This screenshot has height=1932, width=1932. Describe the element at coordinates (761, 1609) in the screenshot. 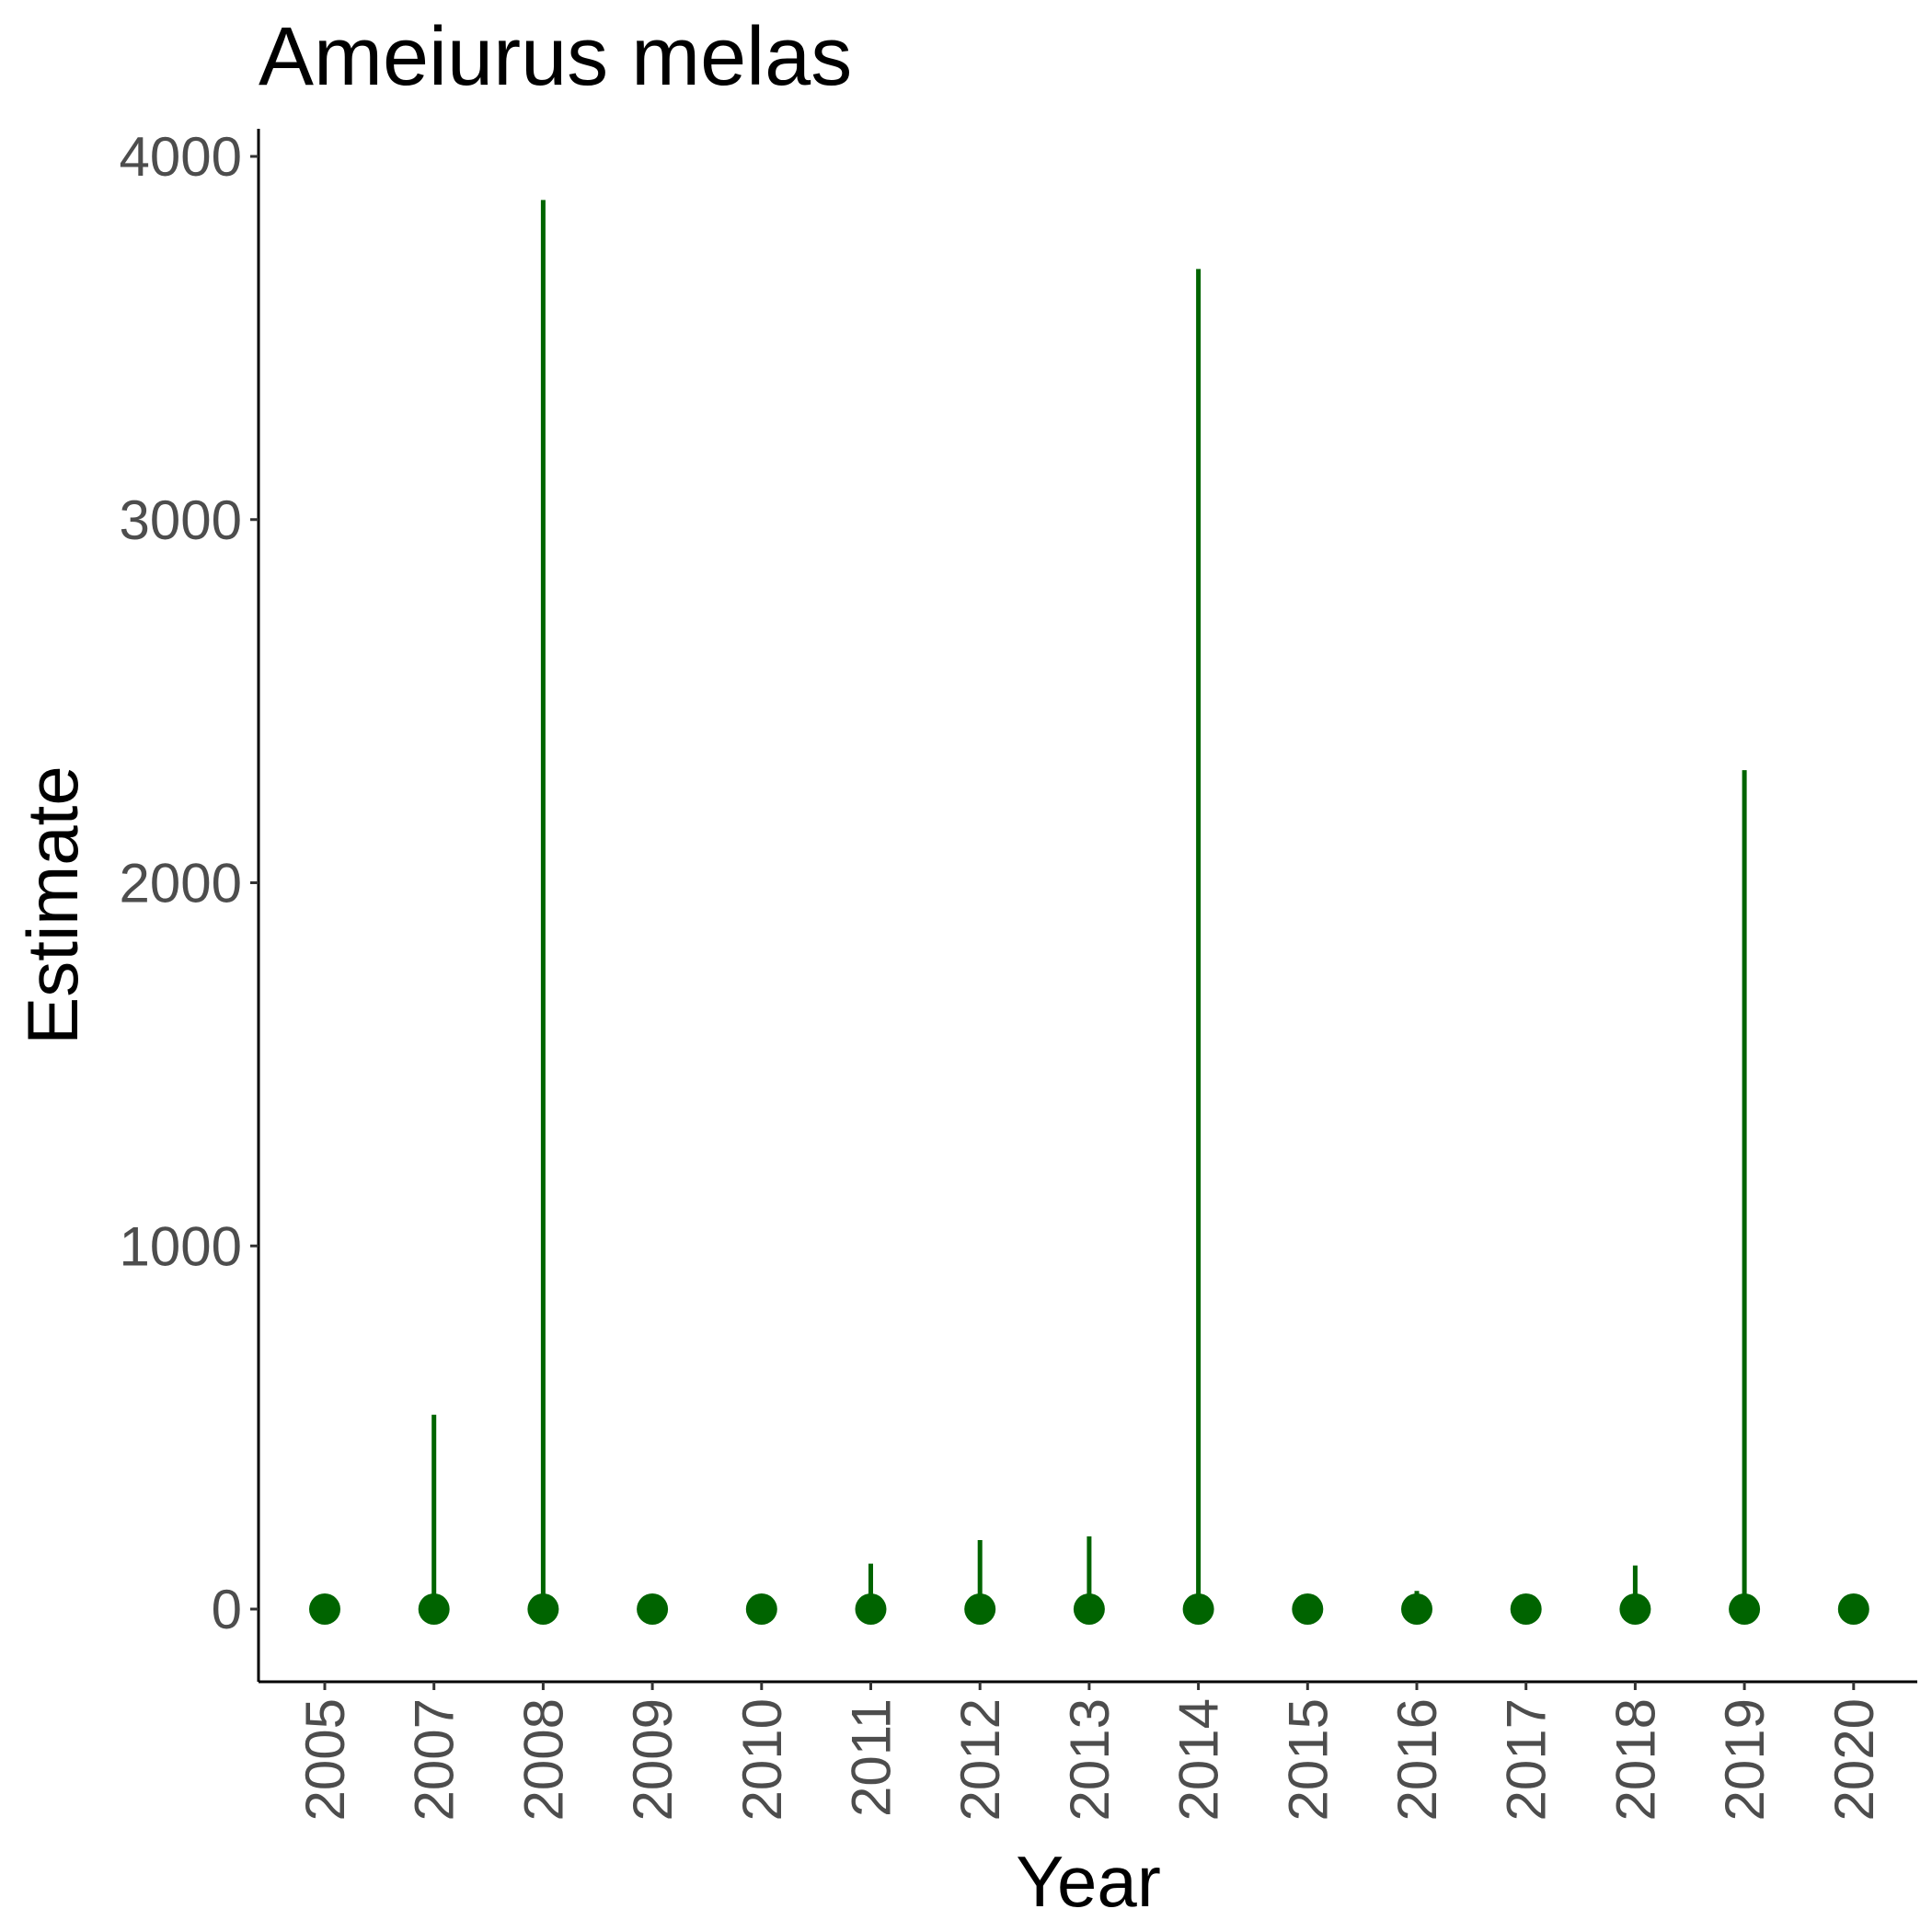

I see `data-point-2010` at that location.